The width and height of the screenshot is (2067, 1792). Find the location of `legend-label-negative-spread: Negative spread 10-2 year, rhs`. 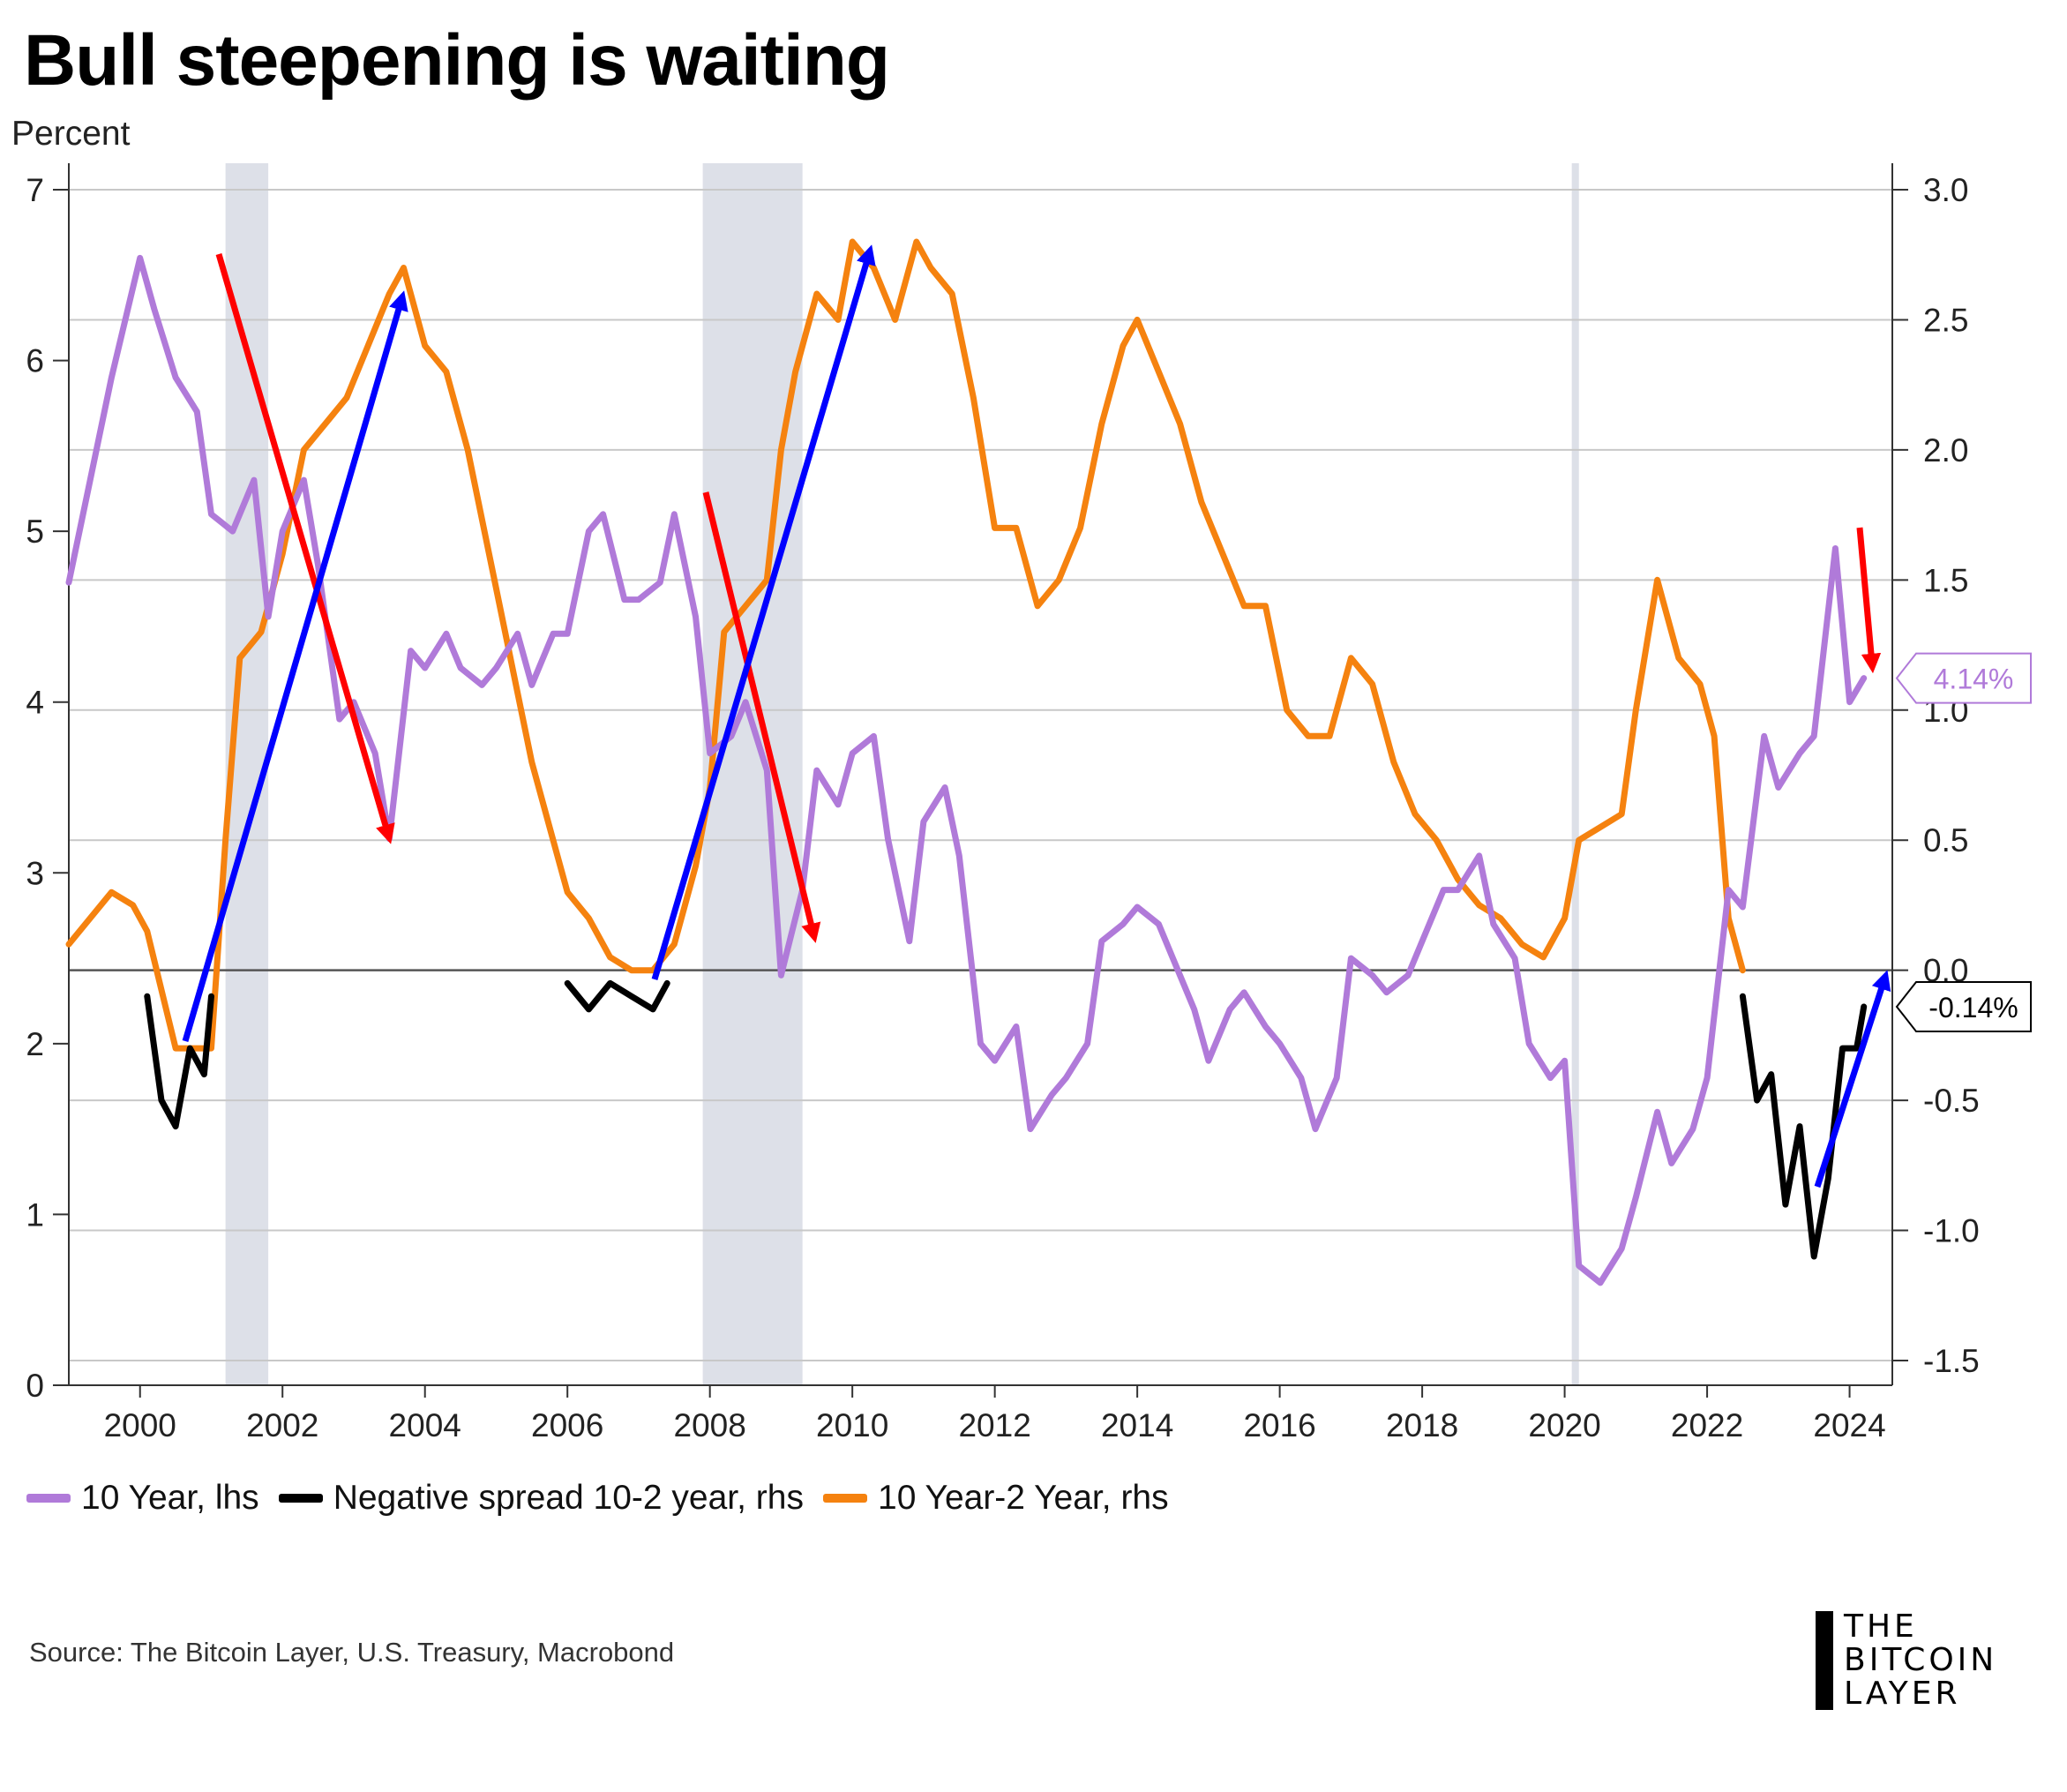

legend-label-negative-spread: Negative spread 10-2 year, rhs is located at coordinates (568, 1498).